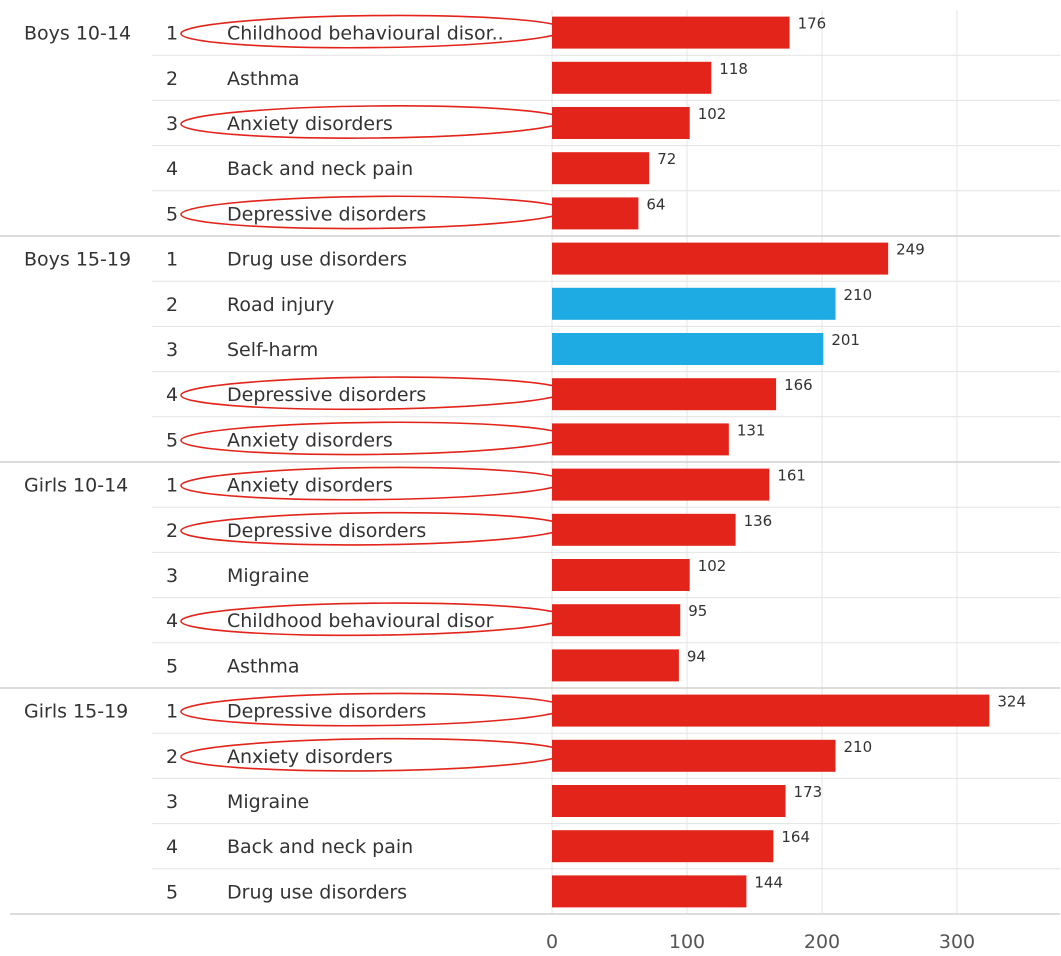 The height and width of the screenshot is (956, 1061). Describe the element at coordinates (77, 34) in the screenshot. I see `group-label: Boys 10-14` at that location.